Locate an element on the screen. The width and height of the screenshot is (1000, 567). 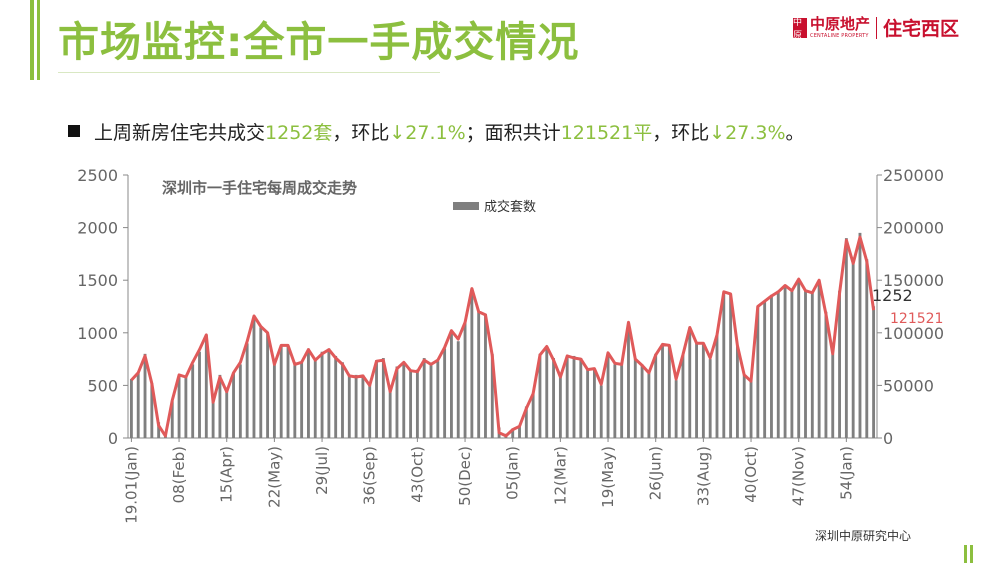
last-units-label: 1252 is located at coordinates (892, 295).